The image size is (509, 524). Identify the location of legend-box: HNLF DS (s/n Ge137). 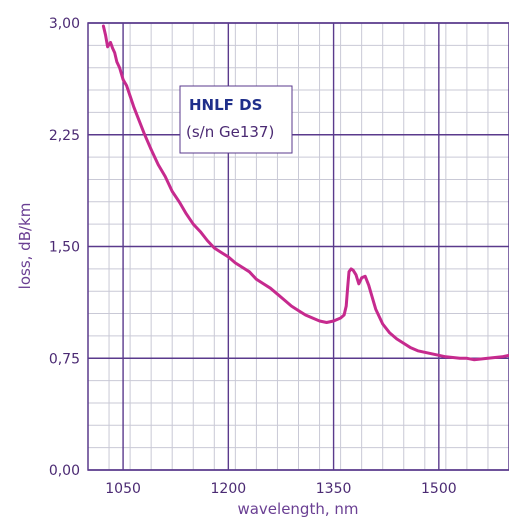
(236, 119).